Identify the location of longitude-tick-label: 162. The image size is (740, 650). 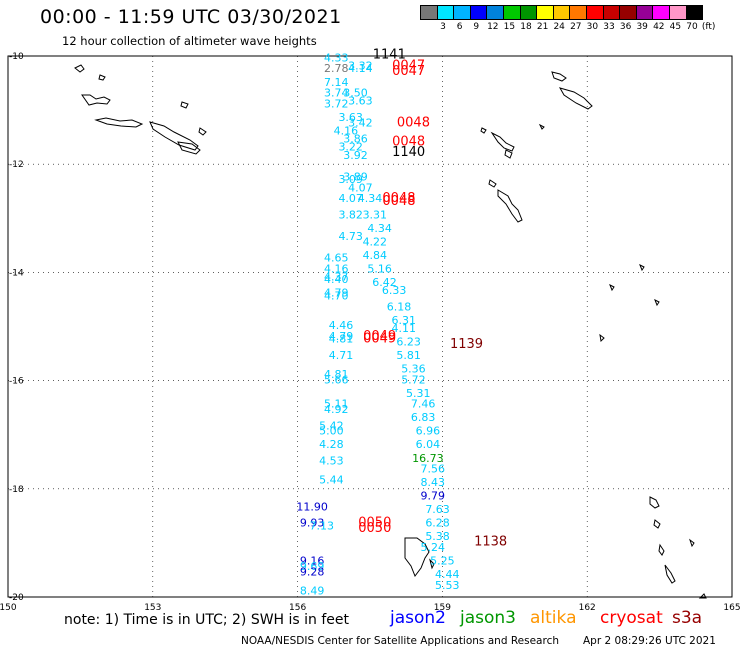
(587, 608).